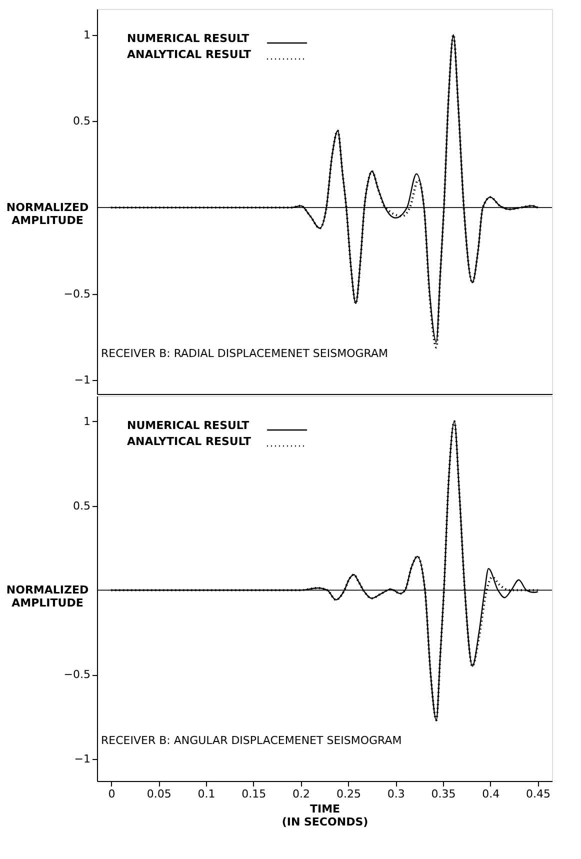 This screenshot has width=581, height=859. Describe the element at coordinates (348, 794) in the screenshot. I see `x-tick-label: 0.25` at that location.